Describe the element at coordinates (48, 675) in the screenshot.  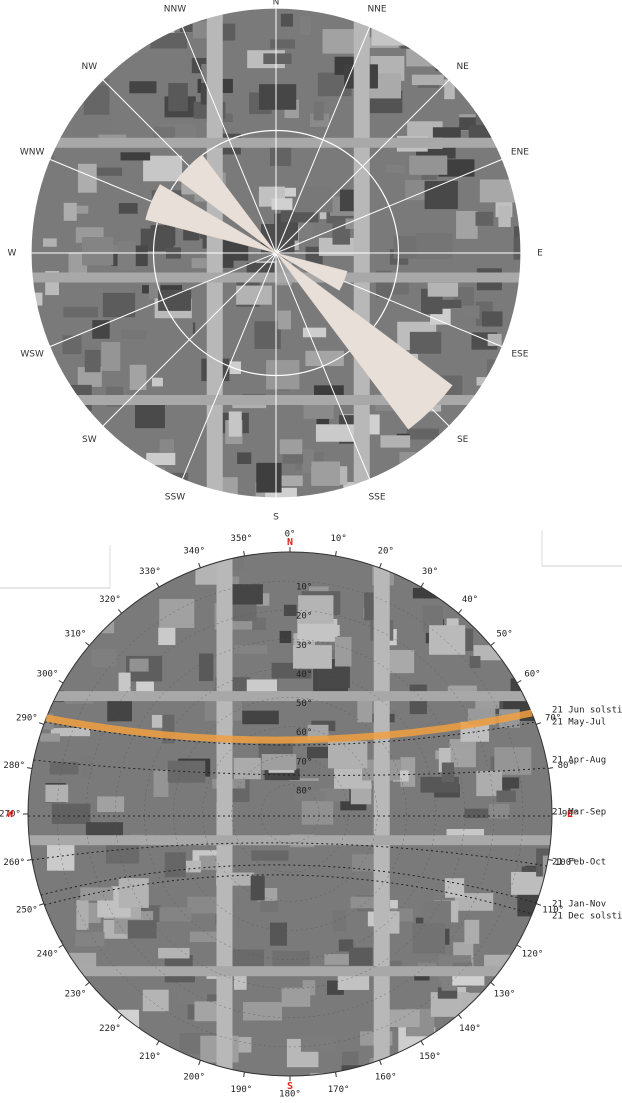
I see `azimuth-label: 300°` at that location.